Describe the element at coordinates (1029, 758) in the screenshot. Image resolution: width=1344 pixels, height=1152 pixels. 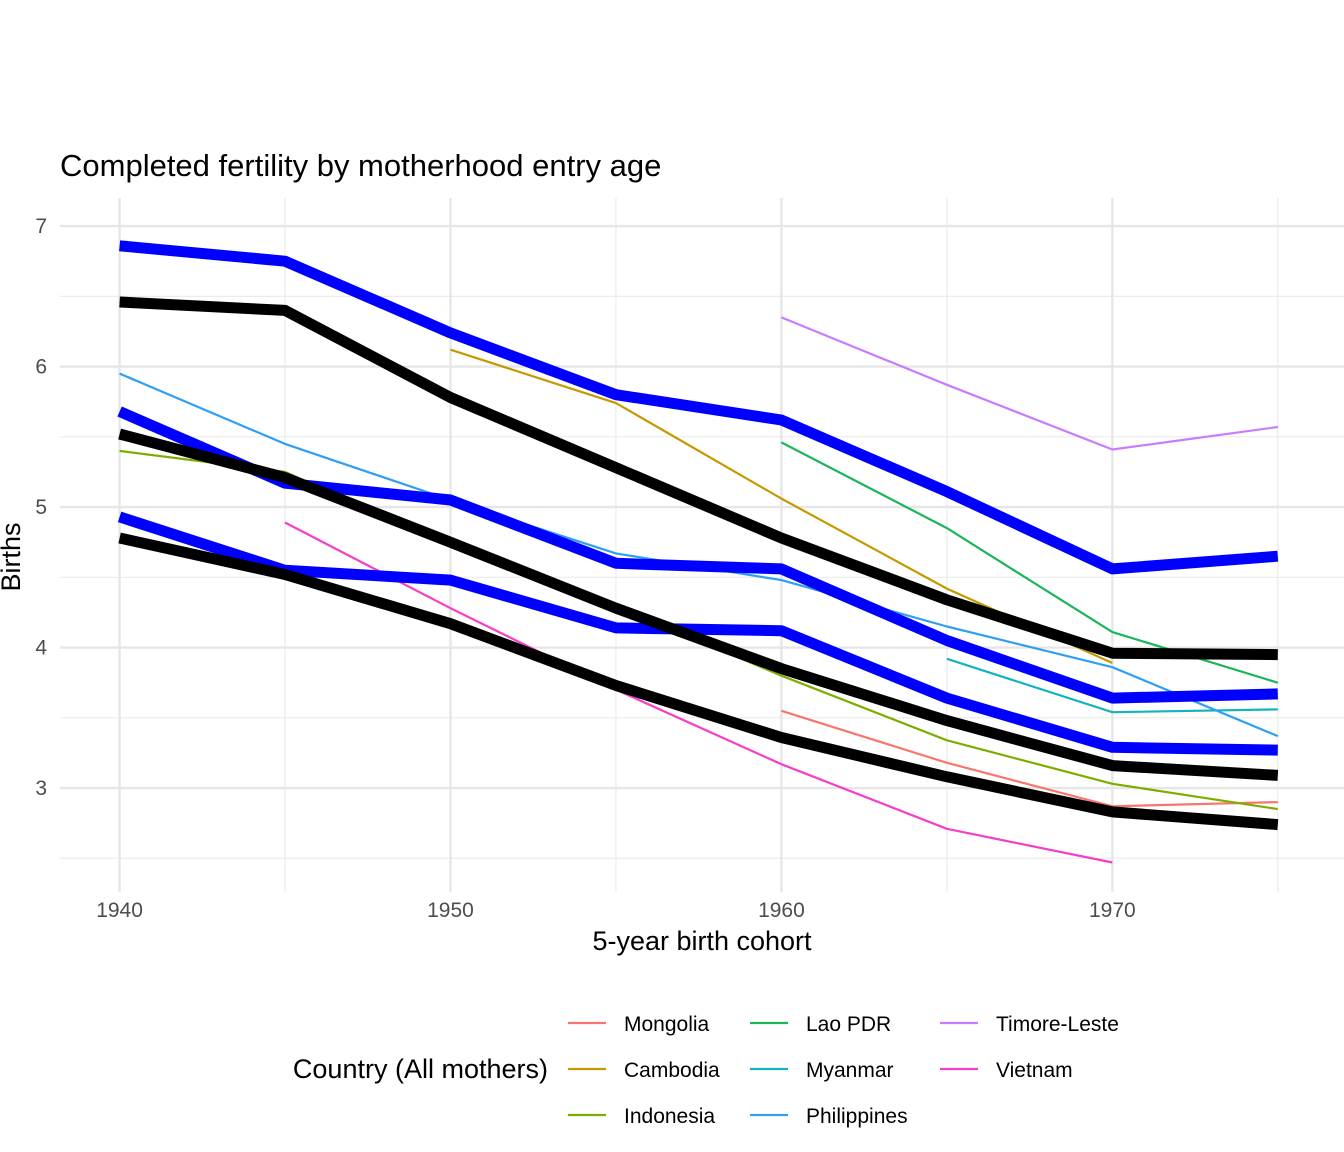
I see `series-line-mongolia` at that location.